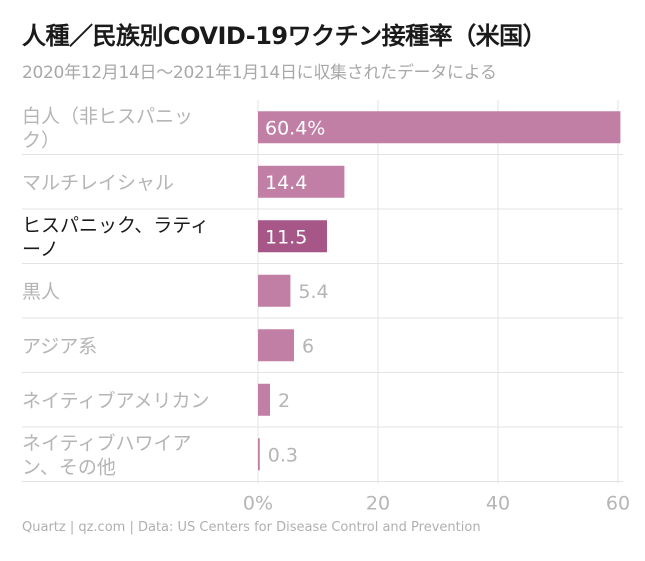 Image resolution: width=645 pixels, height=561 pixels. What do you see at coordinates (286, 237) in the screenshot?
I see `value-label: 11.5` at bounding box center [286, 237].